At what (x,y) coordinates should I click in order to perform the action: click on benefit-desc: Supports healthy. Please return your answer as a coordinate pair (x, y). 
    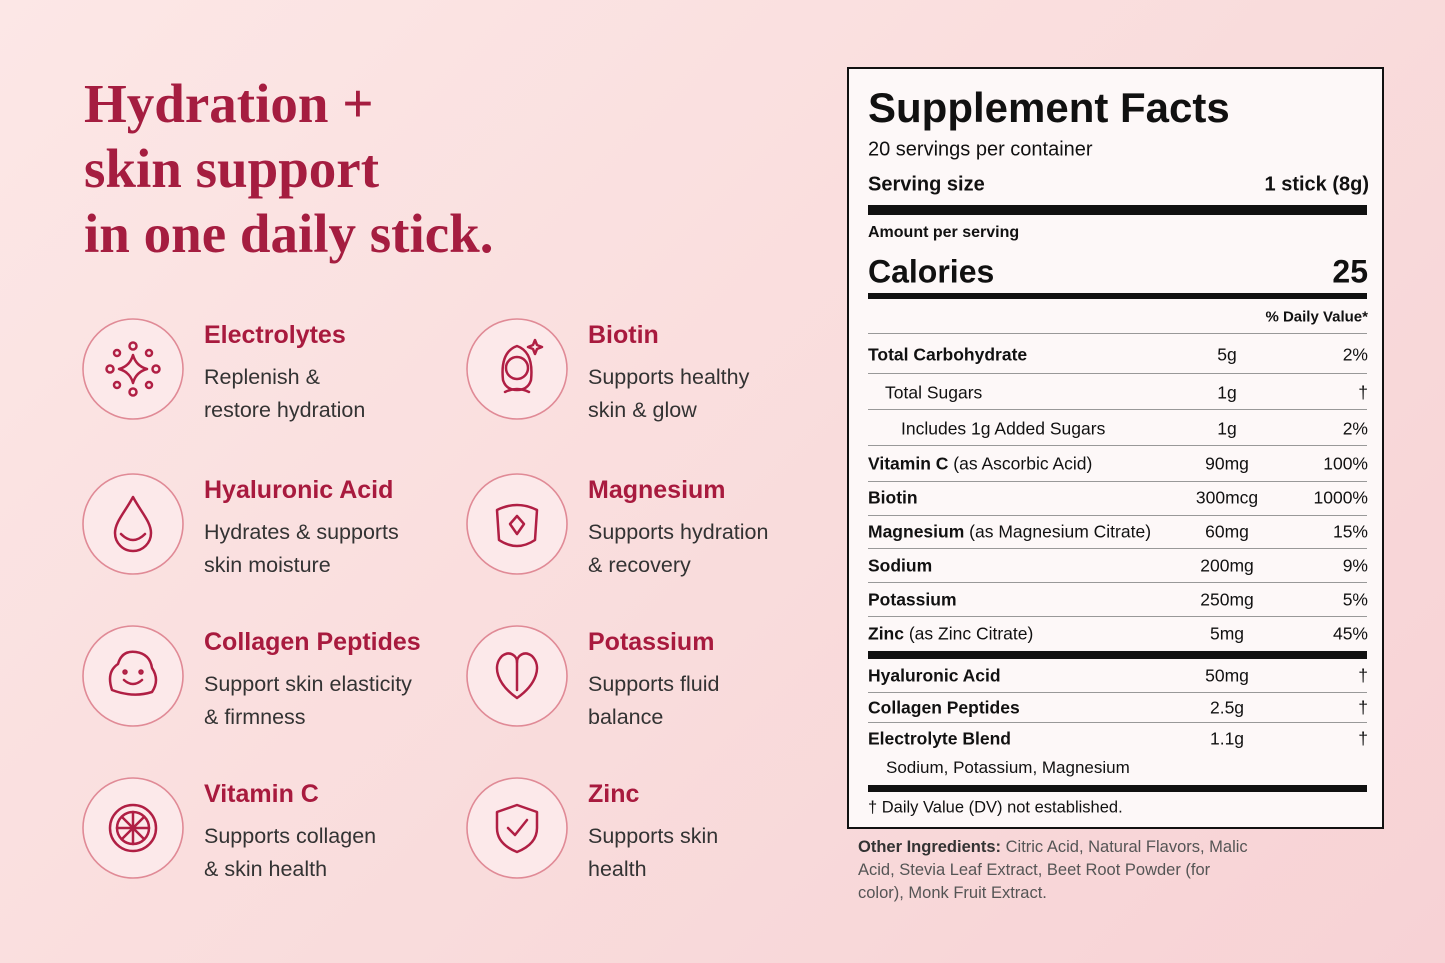
    Looking at the image, I should click on (669, 377).